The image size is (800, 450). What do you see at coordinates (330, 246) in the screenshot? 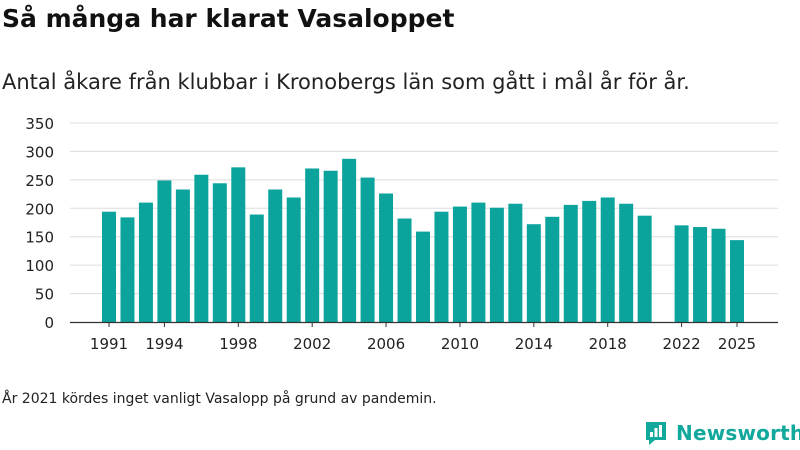
I see `bar-2003` at bounding box center [330, 246].